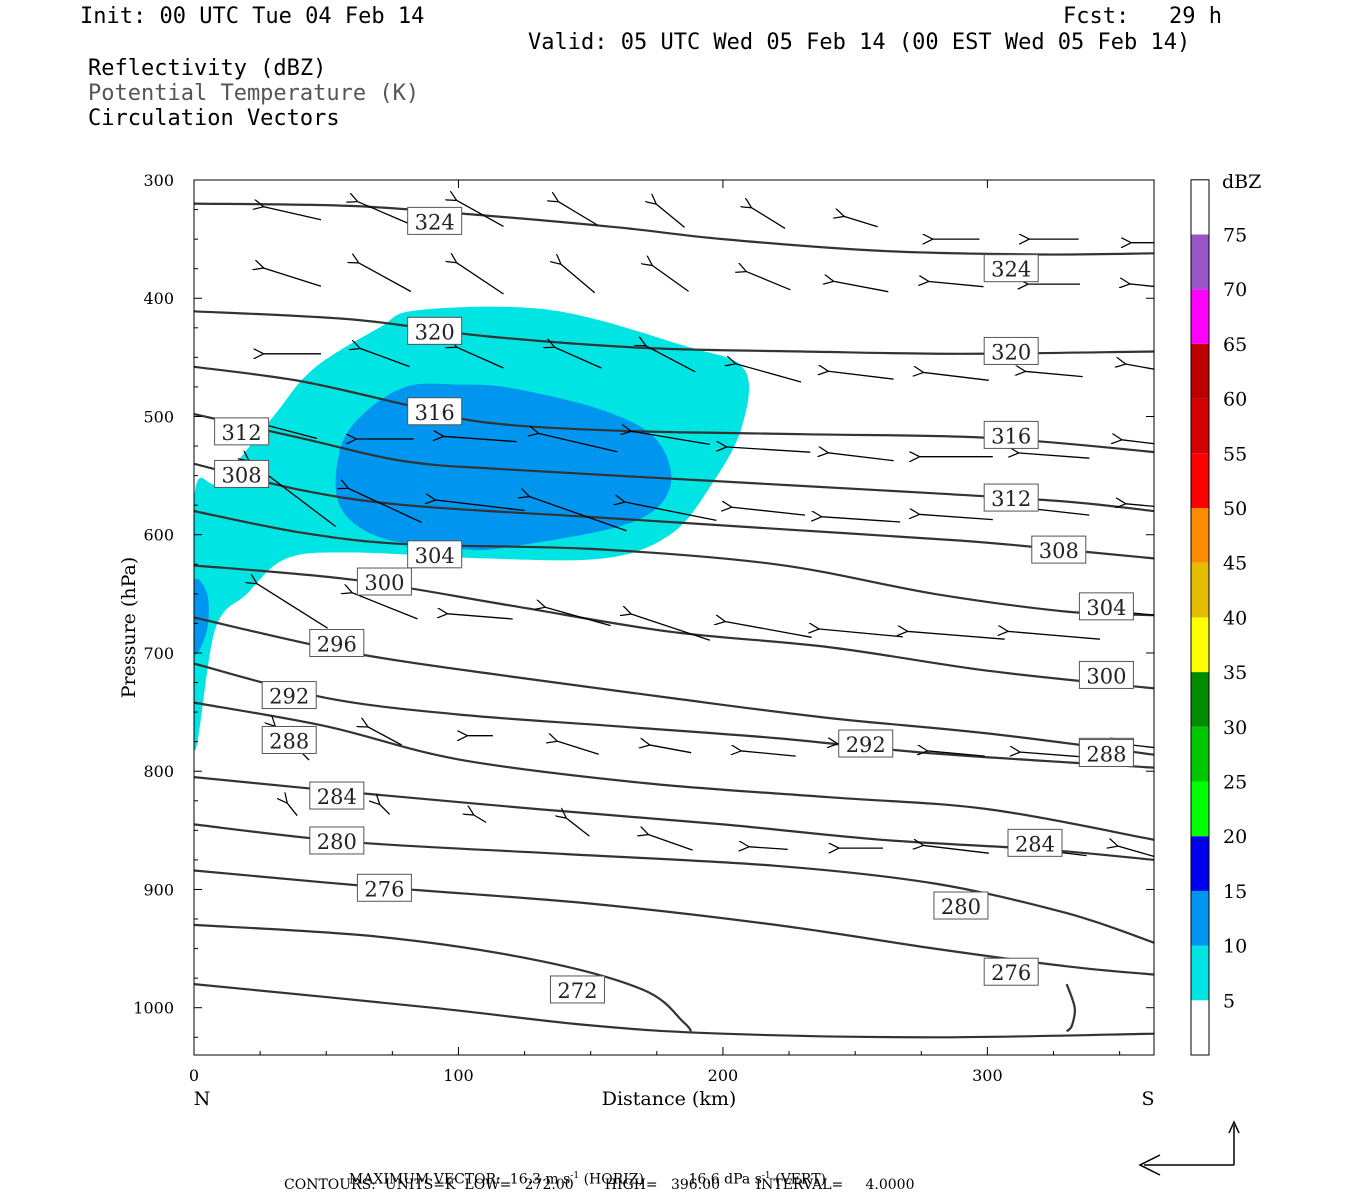 The image size is (1350, 1200). What do you see at coordinates (1235, 400) in the screenshot?
I see `colorbar-level-label: 60` at bounding box center [1235, 400].